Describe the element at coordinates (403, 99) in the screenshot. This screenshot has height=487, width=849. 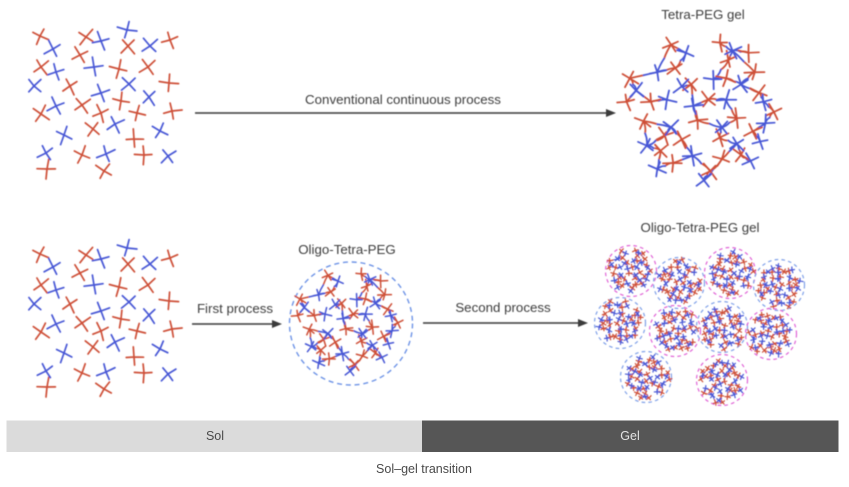
I see `svg-text:Conventional continuous proces: Conventional continuous process` at that location.